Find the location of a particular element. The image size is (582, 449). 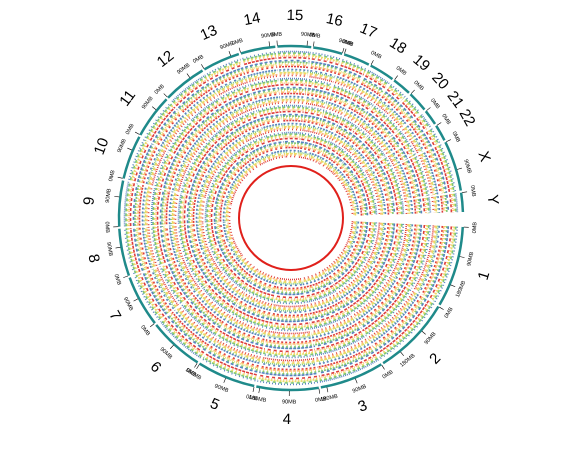

tick-mark is located at coordinates (402, 353).